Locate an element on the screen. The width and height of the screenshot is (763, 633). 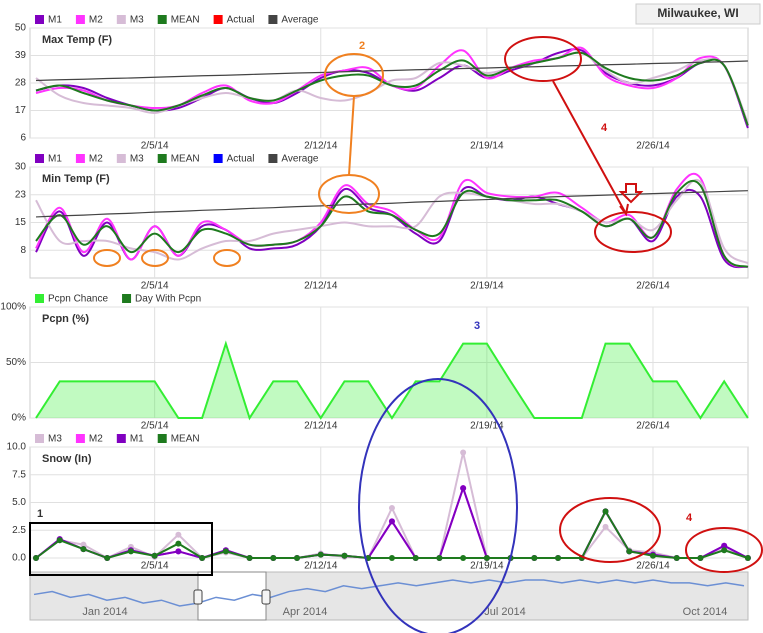
y-tick-label: 0.0 is located at coordinates (19, 558).